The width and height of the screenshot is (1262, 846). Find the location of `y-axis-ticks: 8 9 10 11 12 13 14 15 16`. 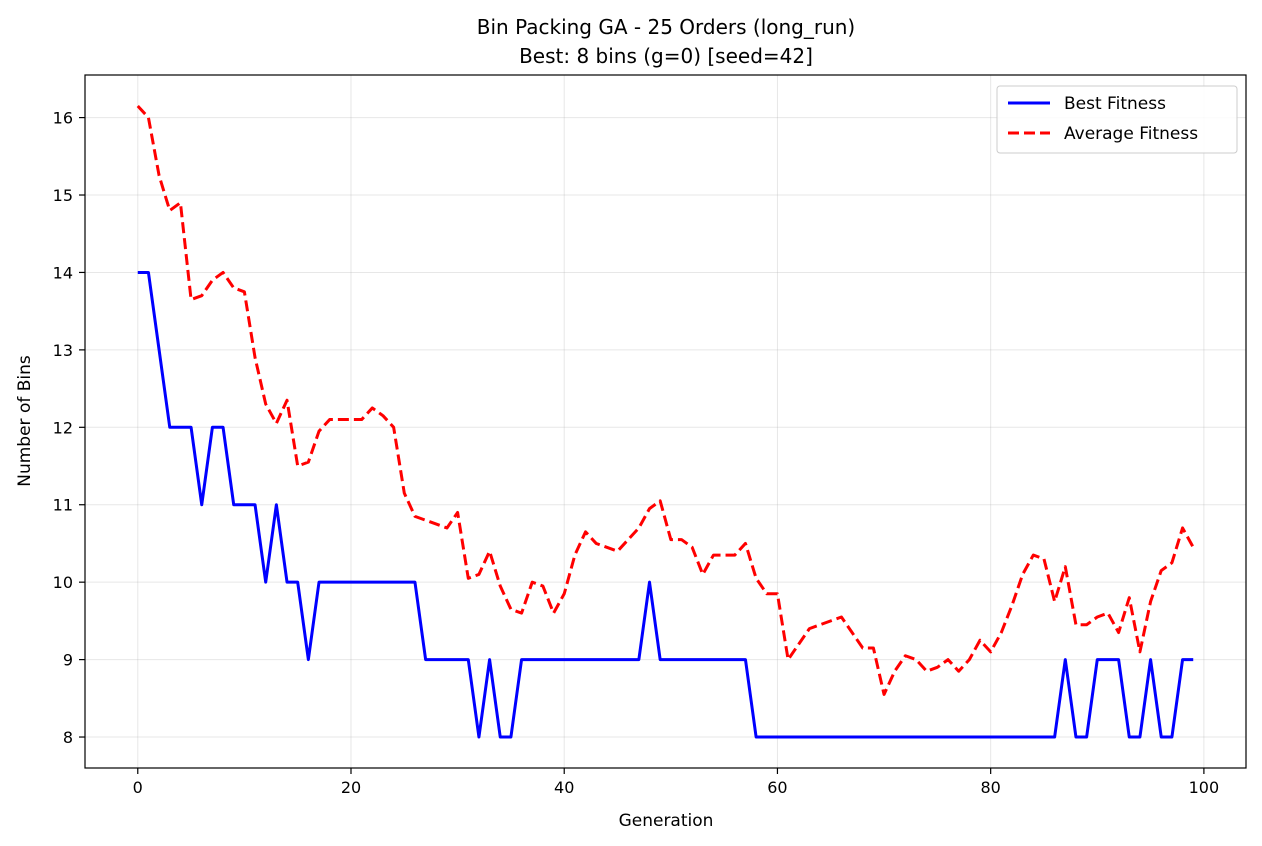

y-axis-ticks: 8 9 10 11 12 13 14 15 16 is located at coordinates (69, 428).